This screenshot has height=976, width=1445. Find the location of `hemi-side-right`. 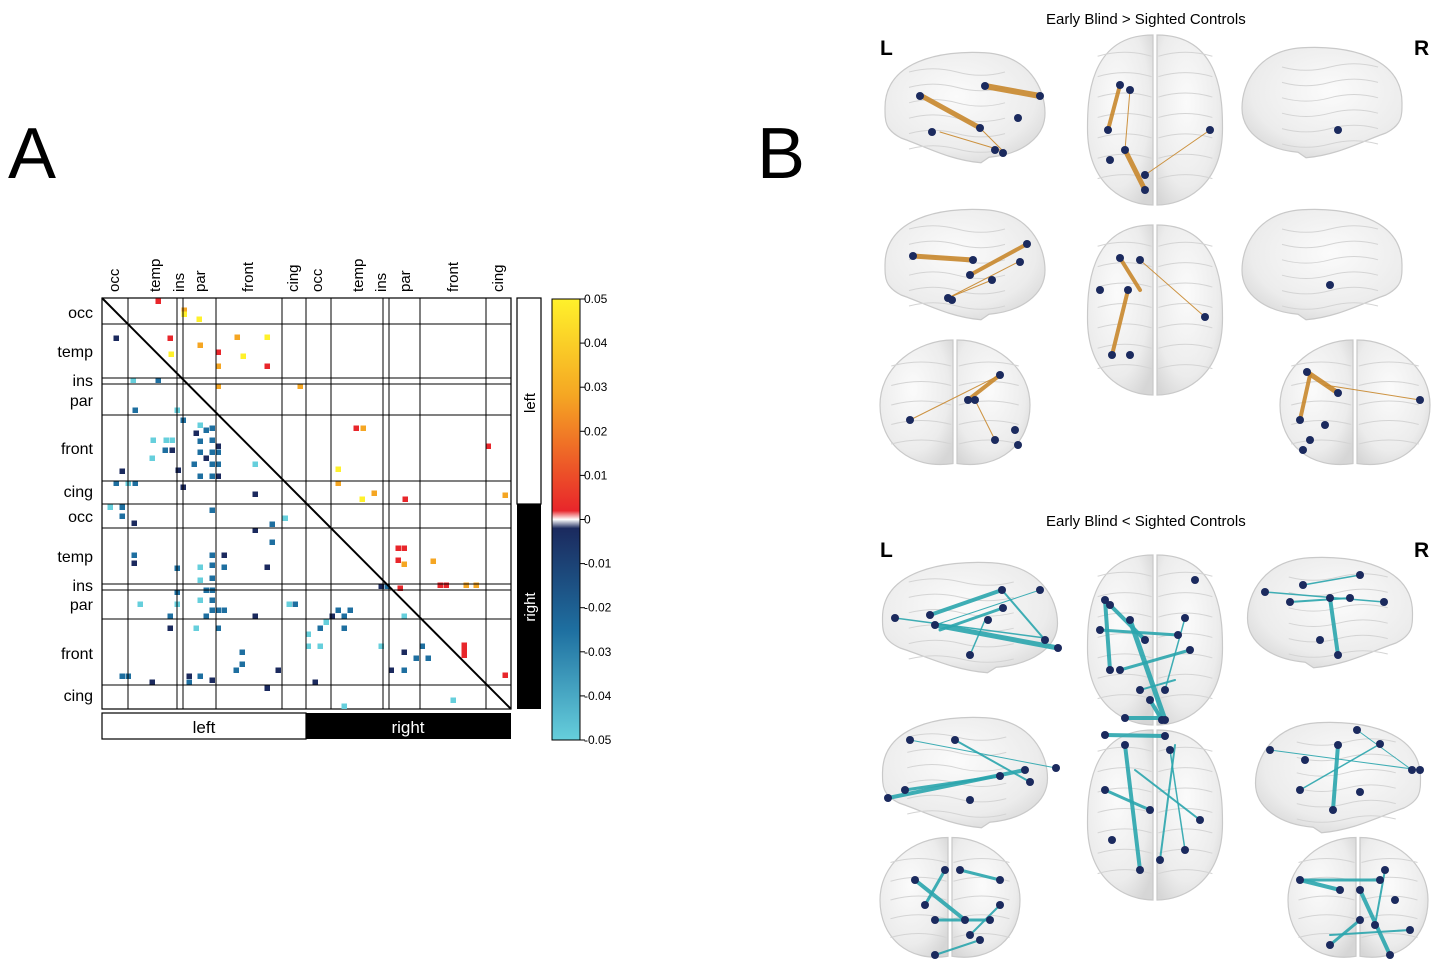

hemi-side-right is located at coordinates (529, 606).